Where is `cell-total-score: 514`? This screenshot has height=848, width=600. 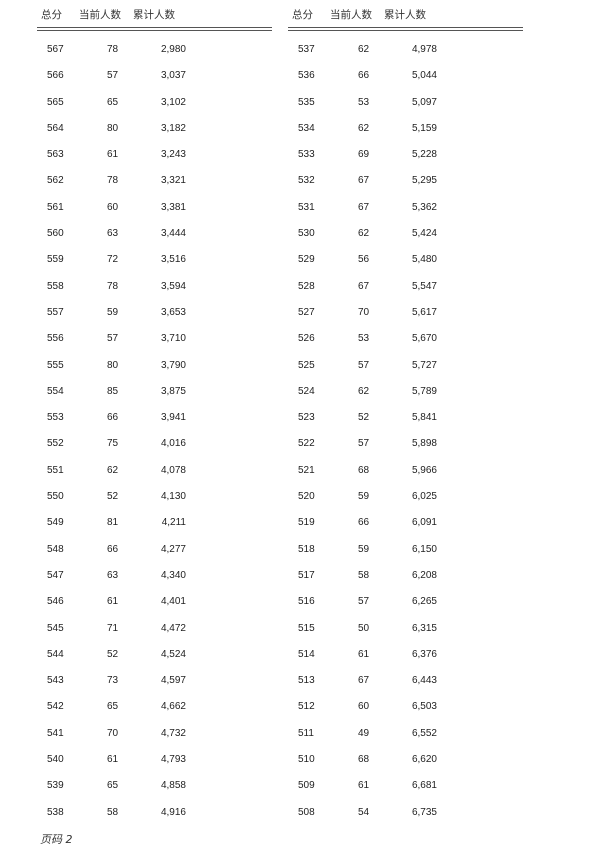 cell-total-score: 514 is located at coordinates (306, 654).